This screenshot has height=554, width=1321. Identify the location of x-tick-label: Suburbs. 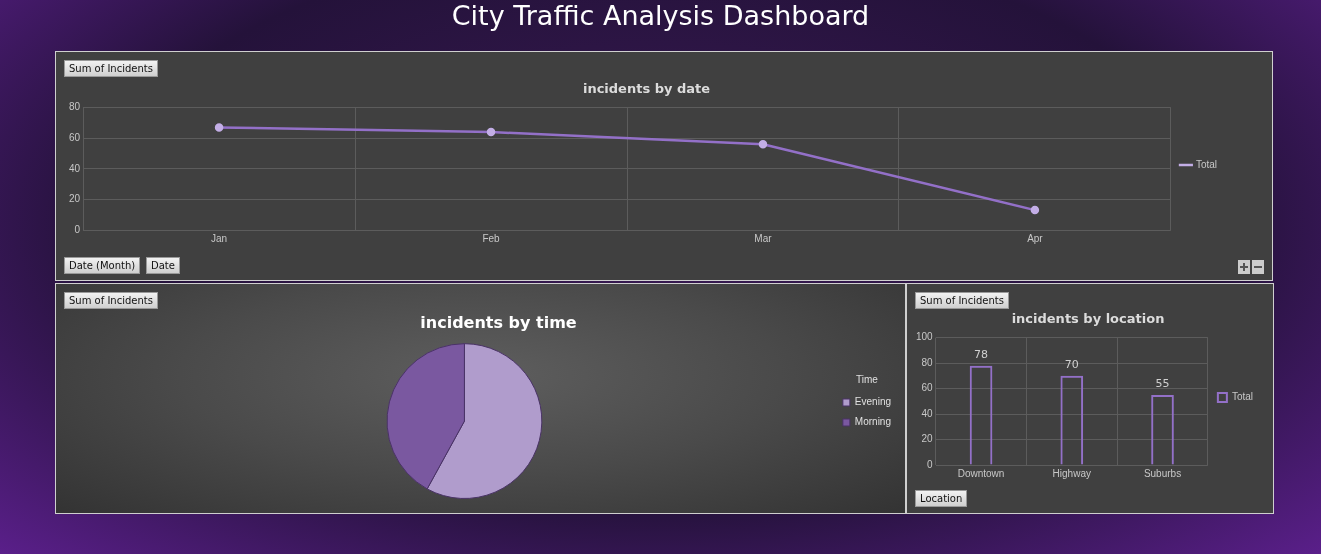
(1162, 473).